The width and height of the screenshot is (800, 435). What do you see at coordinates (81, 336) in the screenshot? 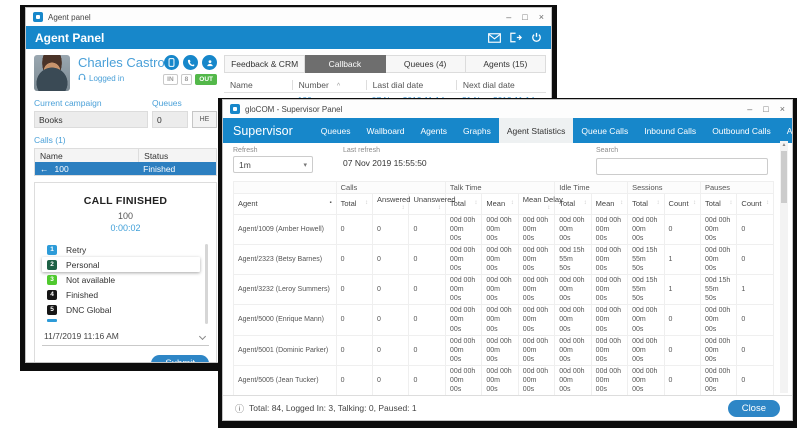
I see `datetime-value: 11/7/2019 11:16 AM` at bounding box center [81, 336].